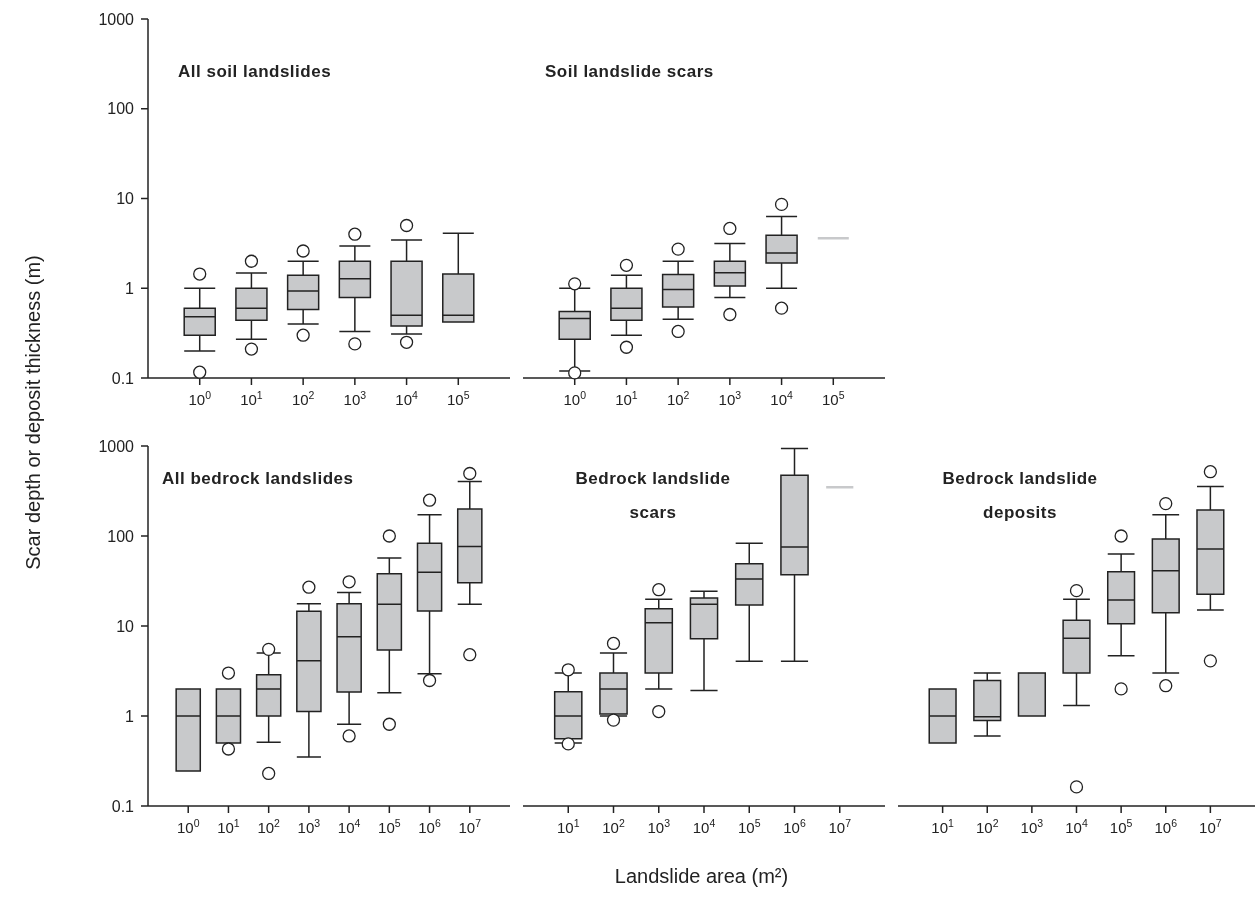  Describe the element at coordinates (653, 495) in the screenshot. I see `text: Bedrock landslide scars` at that location.